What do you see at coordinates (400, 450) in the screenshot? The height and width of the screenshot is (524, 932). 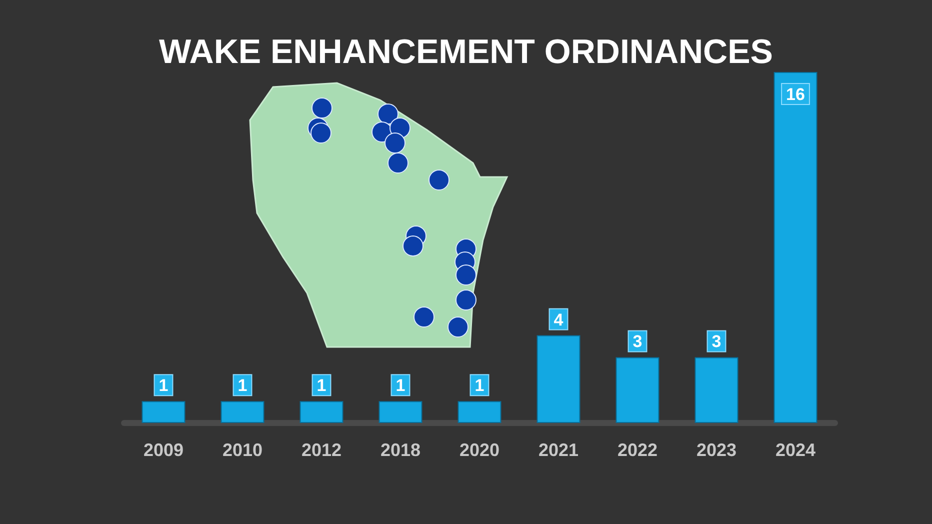 I see `x-tick-label: 2018` at bounding box center [400, 450].